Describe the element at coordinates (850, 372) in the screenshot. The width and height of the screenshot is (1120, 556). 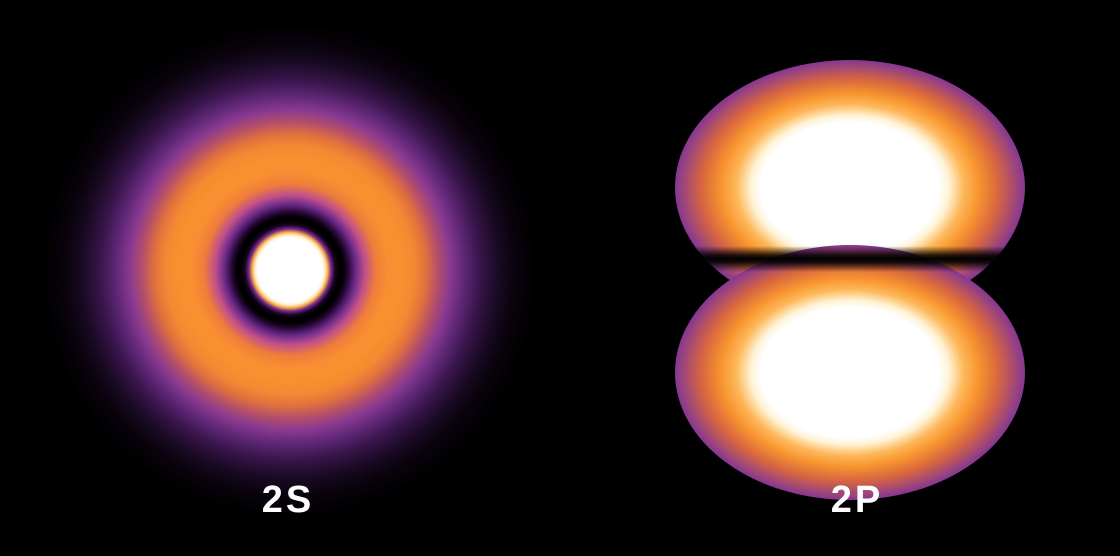
I see `orbital-2p-lower-lobe` at that location.